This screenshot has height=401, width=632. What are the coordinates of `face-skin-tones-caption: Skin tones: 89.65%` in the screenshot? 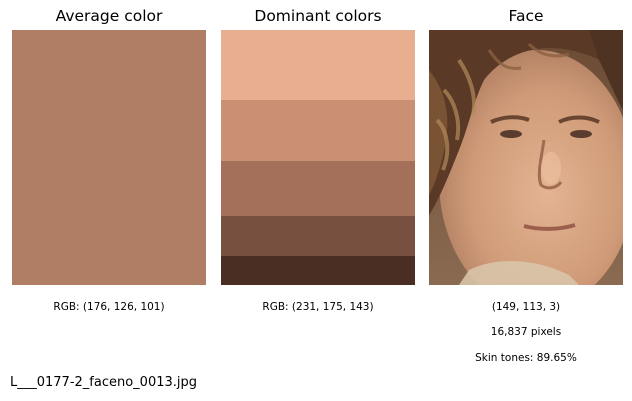 It's located at (526, 358).